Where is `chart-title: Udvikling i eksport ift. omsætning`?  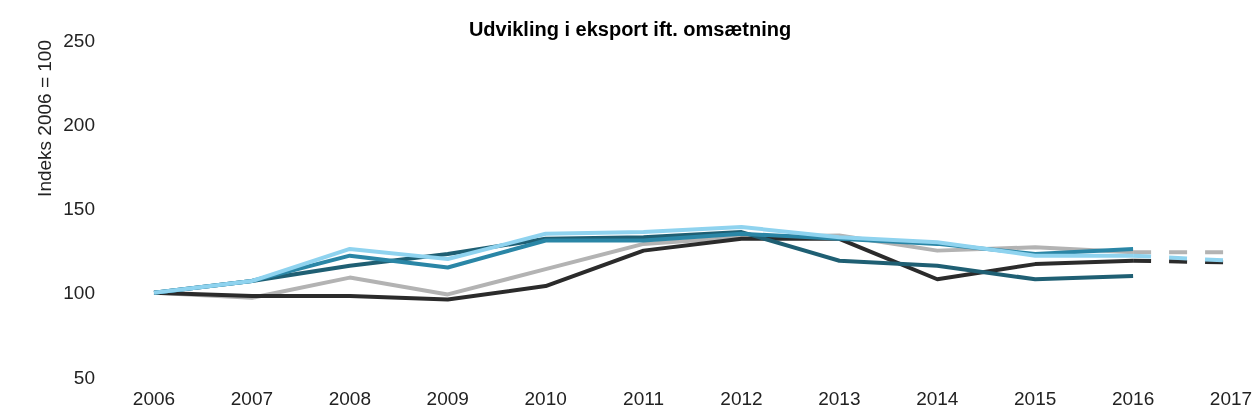 chart-title: Udvikling i eksport ift. omsætning is located at coordinates (630, 29).